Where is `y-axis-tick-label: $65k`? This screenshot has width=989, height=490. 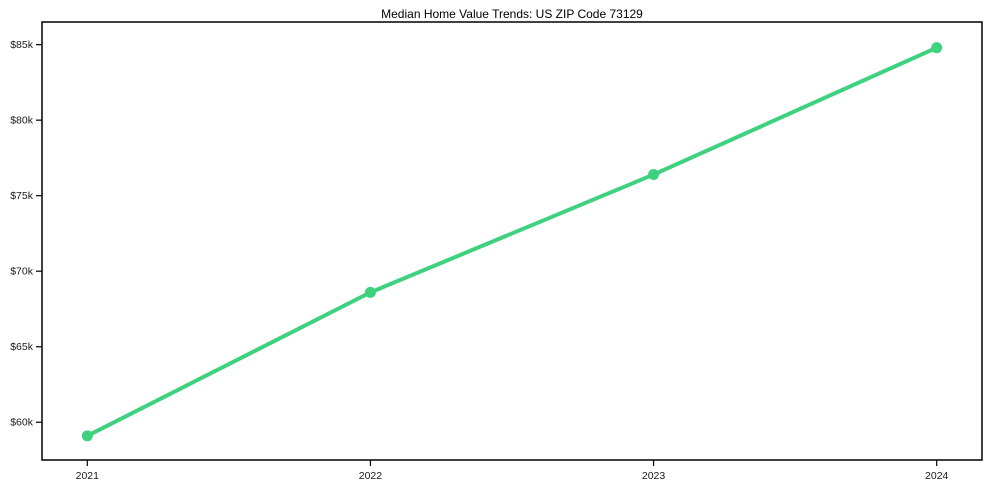 y-axis-tick-label: $65k is located at coordinates (22, 347).